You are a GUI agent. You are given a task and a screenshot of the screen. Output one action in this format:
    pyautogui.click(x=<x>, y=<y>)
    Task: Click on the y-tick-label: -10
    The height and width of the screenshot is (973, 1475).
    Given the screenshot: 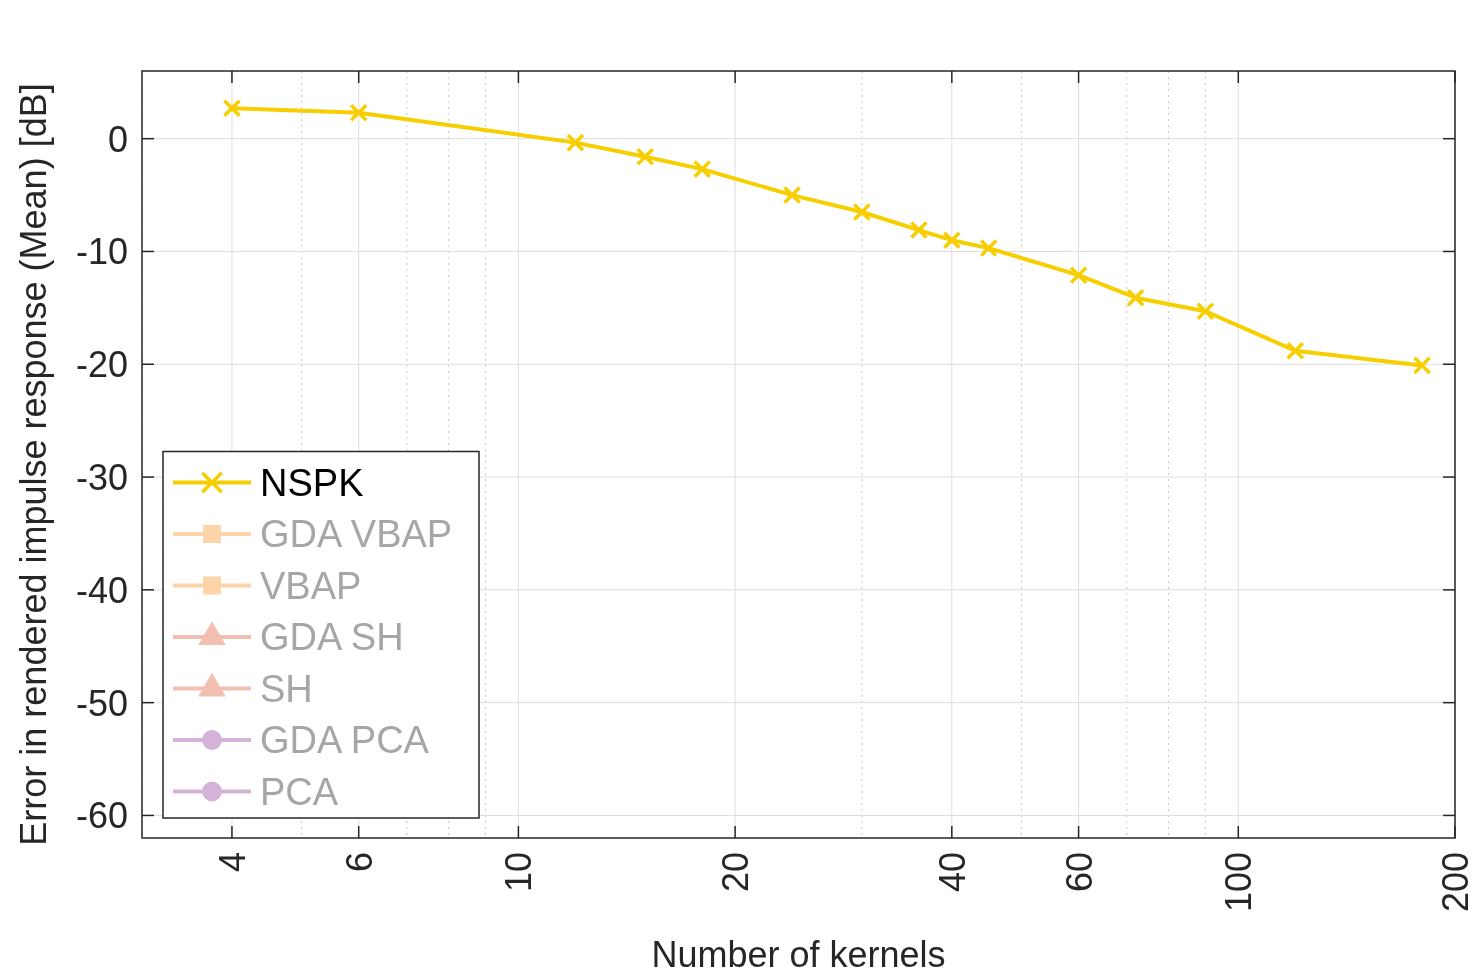 What is the action you would take?
    pyautogui.click(x=101, y=252)
    